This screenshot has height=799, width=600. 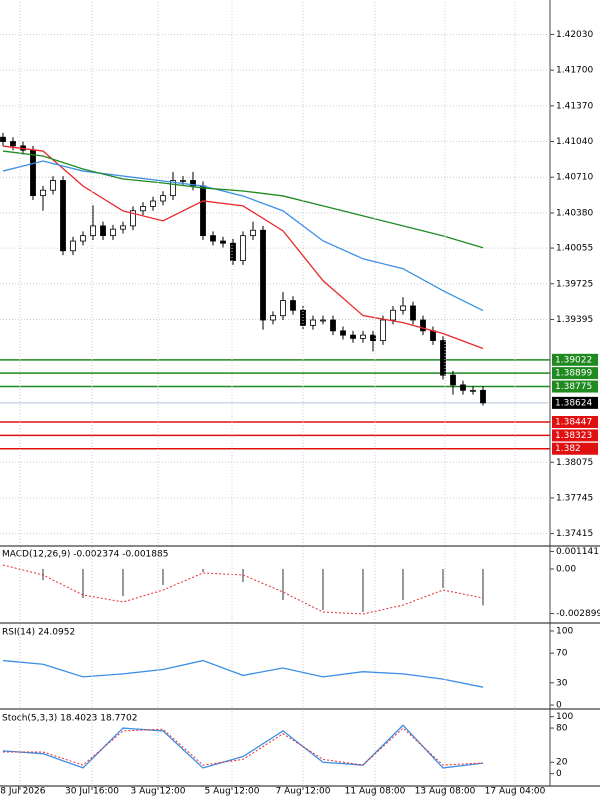 I want to click on level-label: 1.38447, so click(x=573, y=423).